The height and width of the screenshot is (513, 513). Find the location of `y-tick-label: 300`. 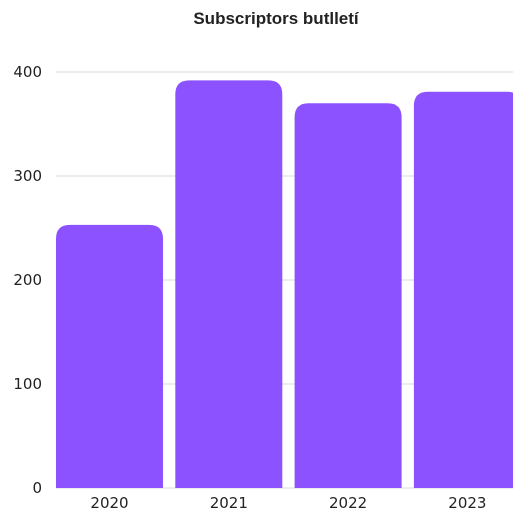

y-tick-label: 300 is located at coordinates (27, 176).